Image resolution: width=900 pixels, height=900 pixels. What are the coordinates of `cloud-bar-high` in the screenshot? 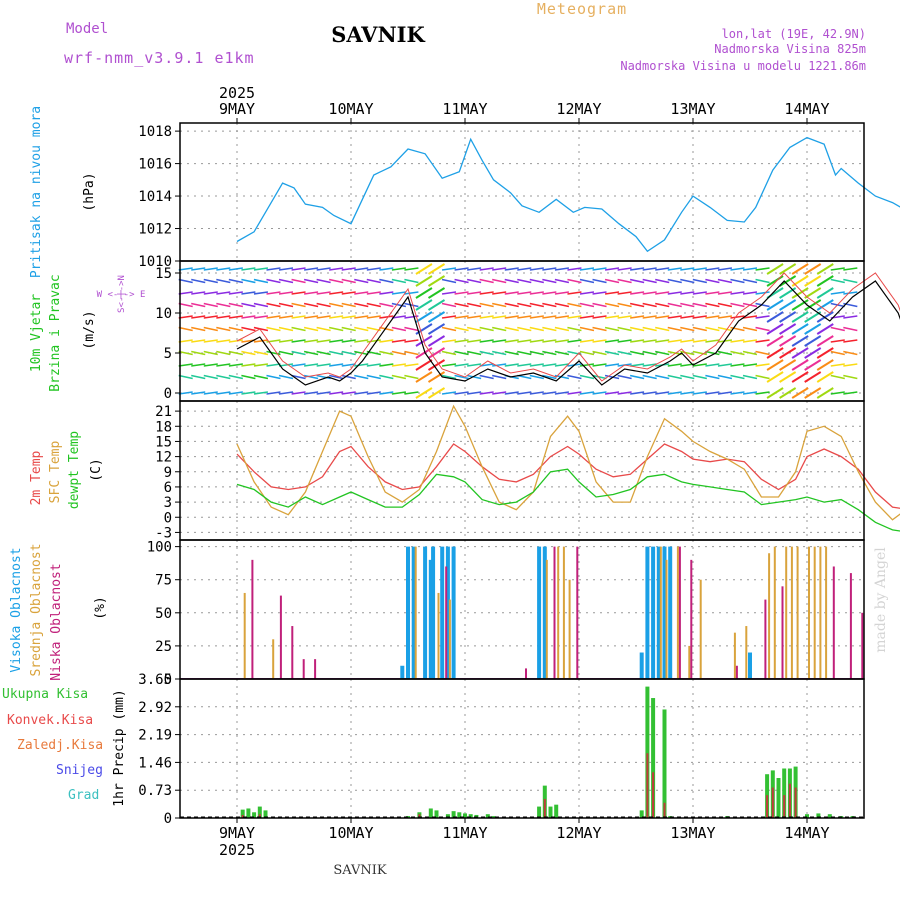 It's located at (442, 612).